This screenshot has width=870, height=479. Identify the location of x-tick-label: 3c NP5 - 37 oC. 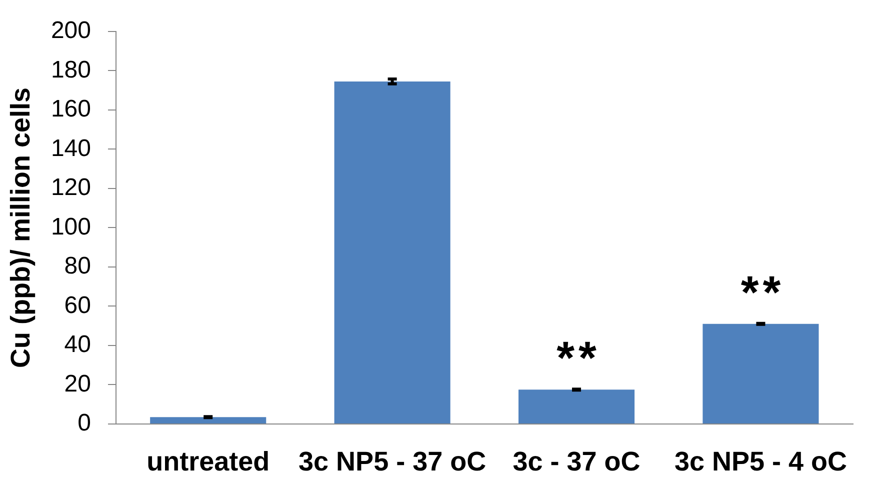
(392, 461).